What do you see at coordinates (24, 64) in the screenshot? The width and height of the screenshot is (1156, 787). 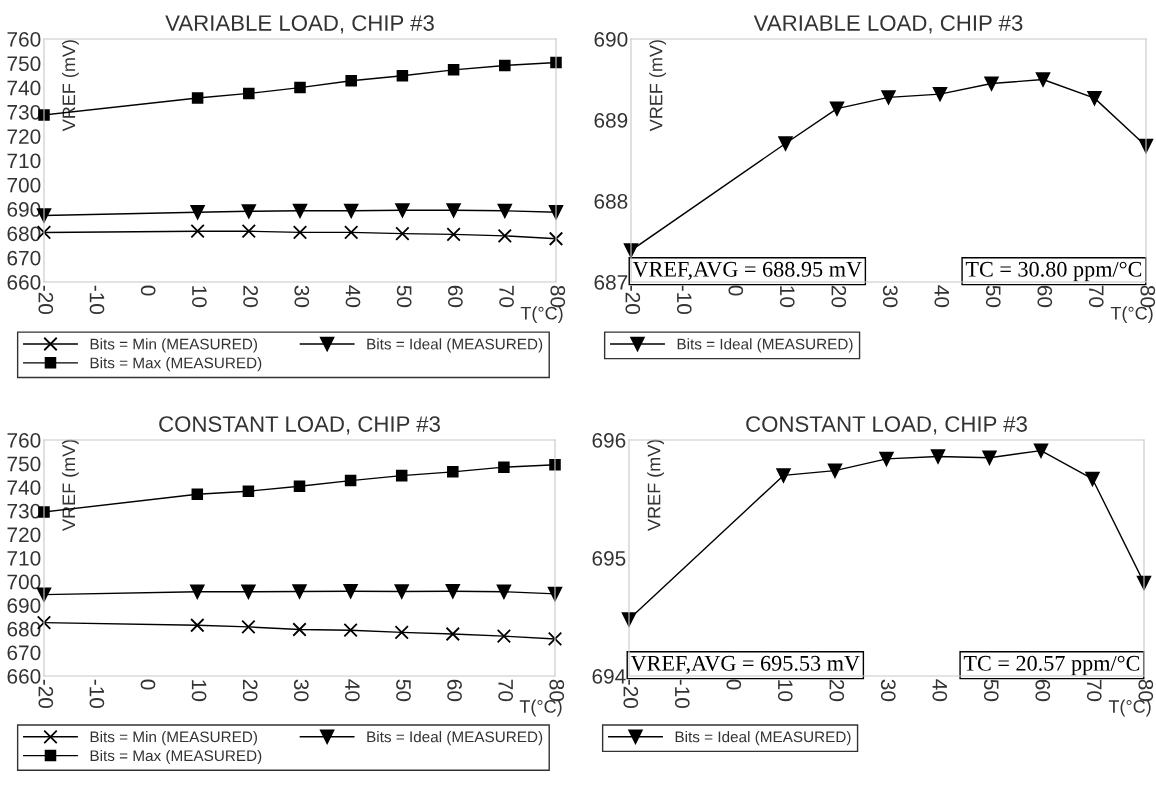 I see `y-tick-label: 750` at bounding box center [24, 64].